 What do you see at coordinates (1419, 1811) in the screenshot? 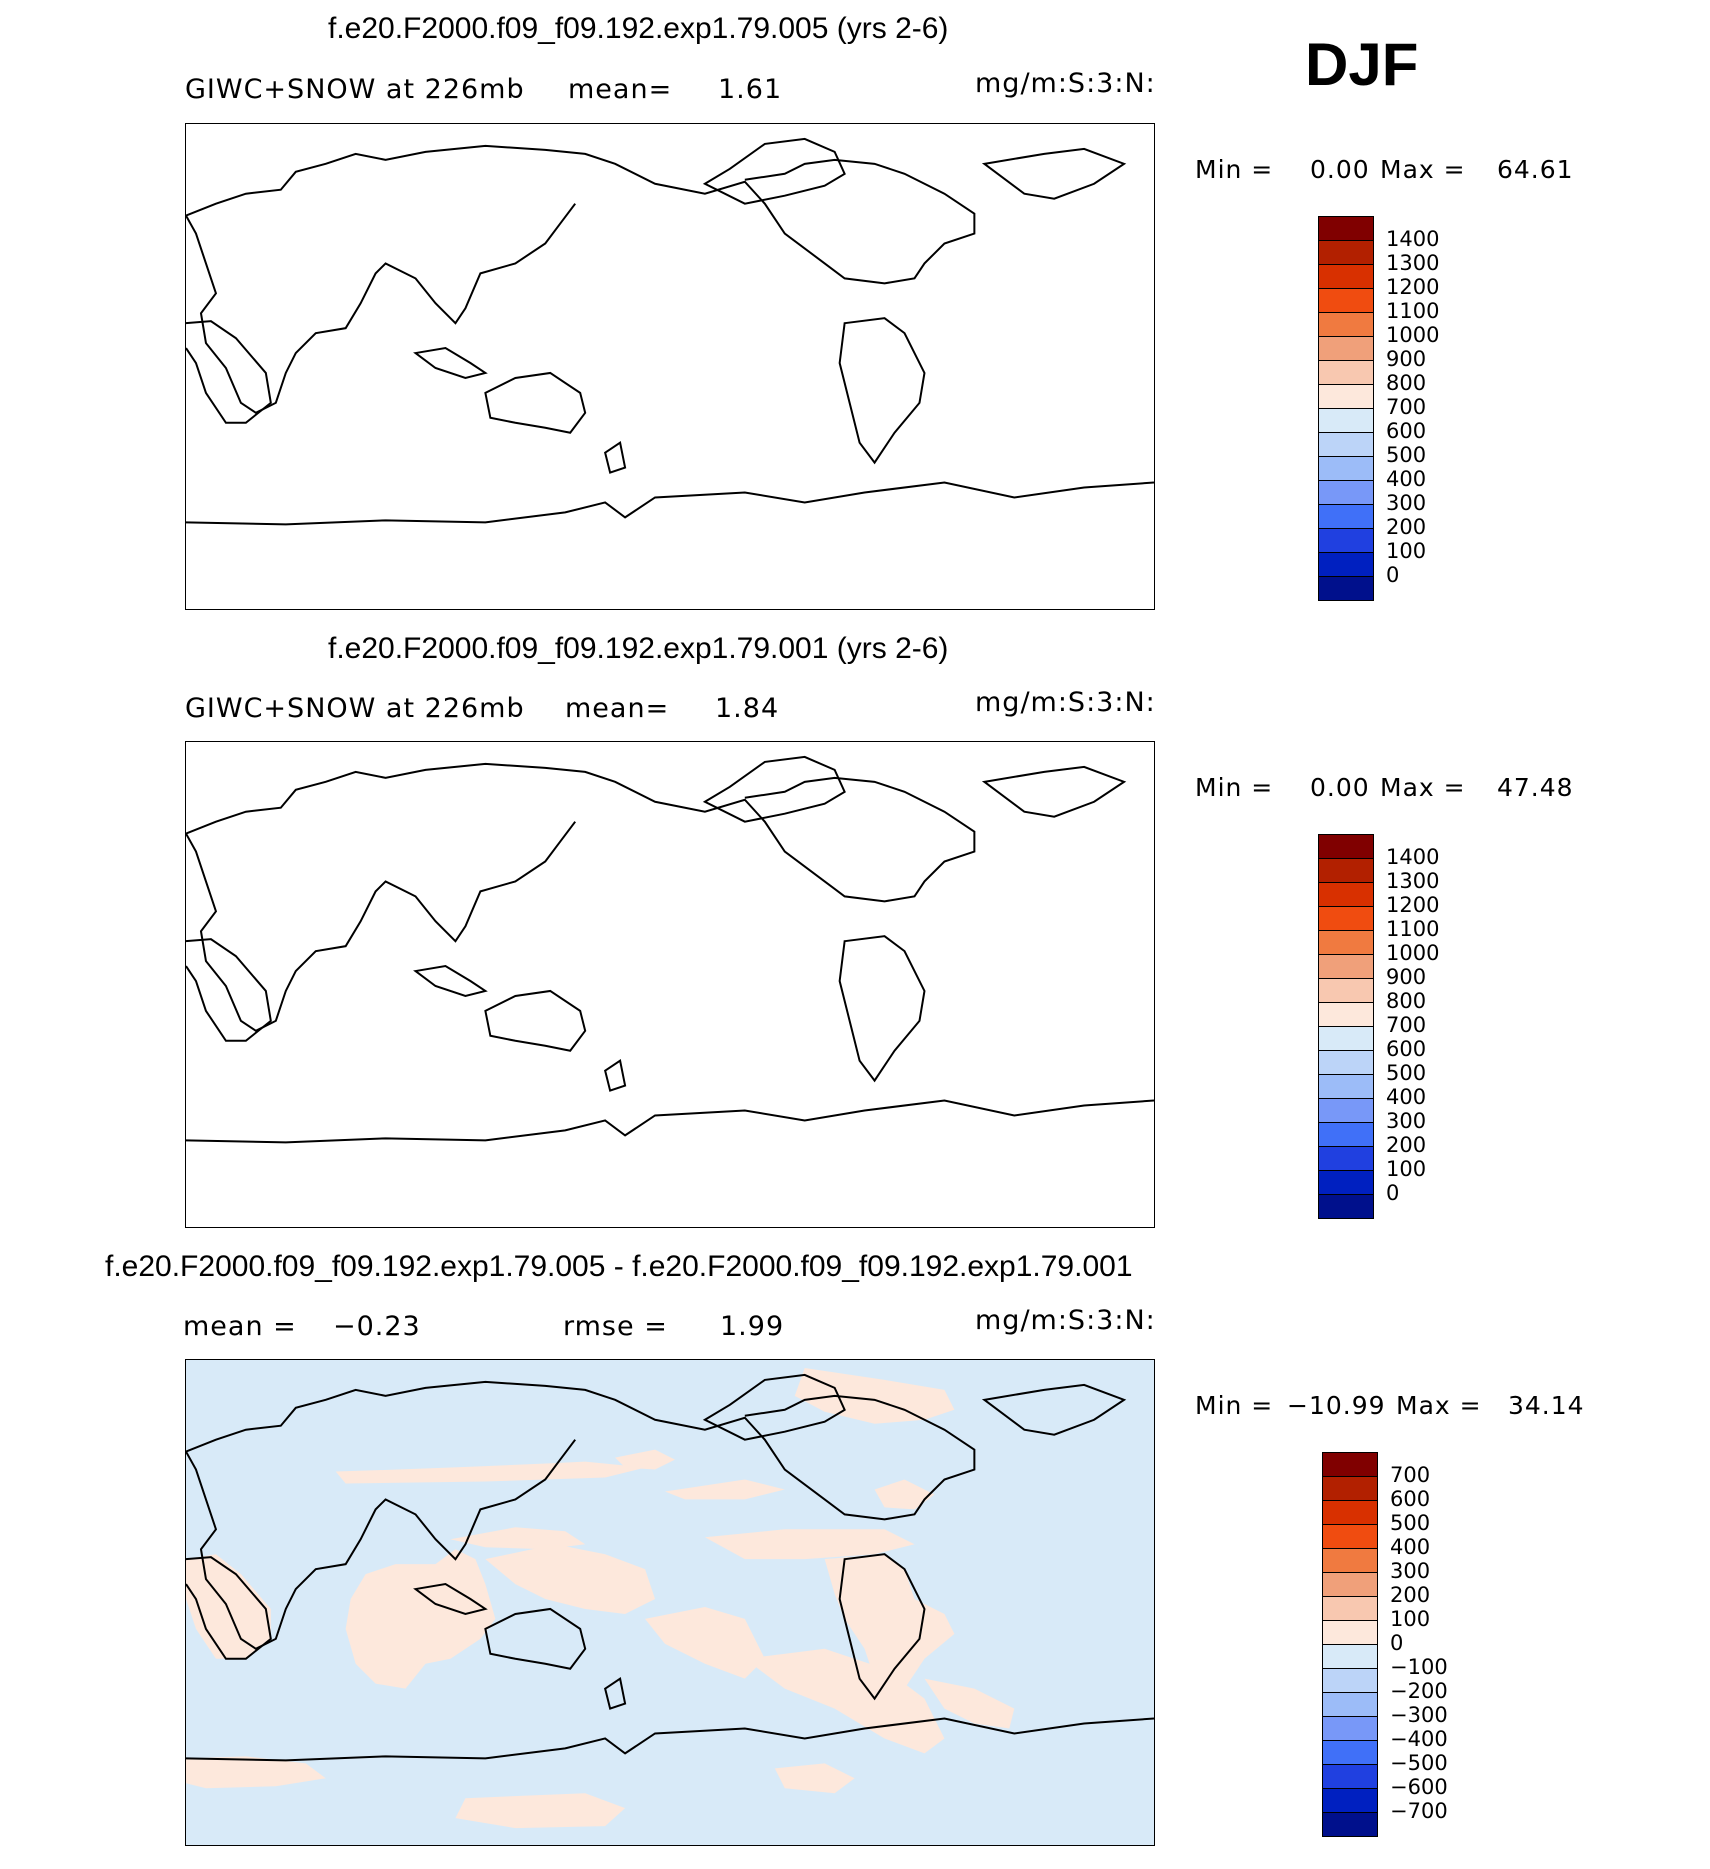
I see `colorbar-tick-label: −700` at bounding box center [1419, 1811].